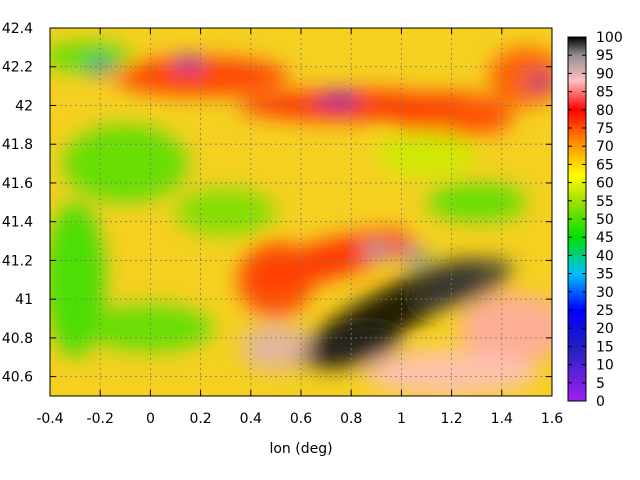 The image size is (640, 480). What do you see at coordinates (605, 329) in the screenshot?
I see `colorbar-tick-label: 20` at bounding box center [605, 329].